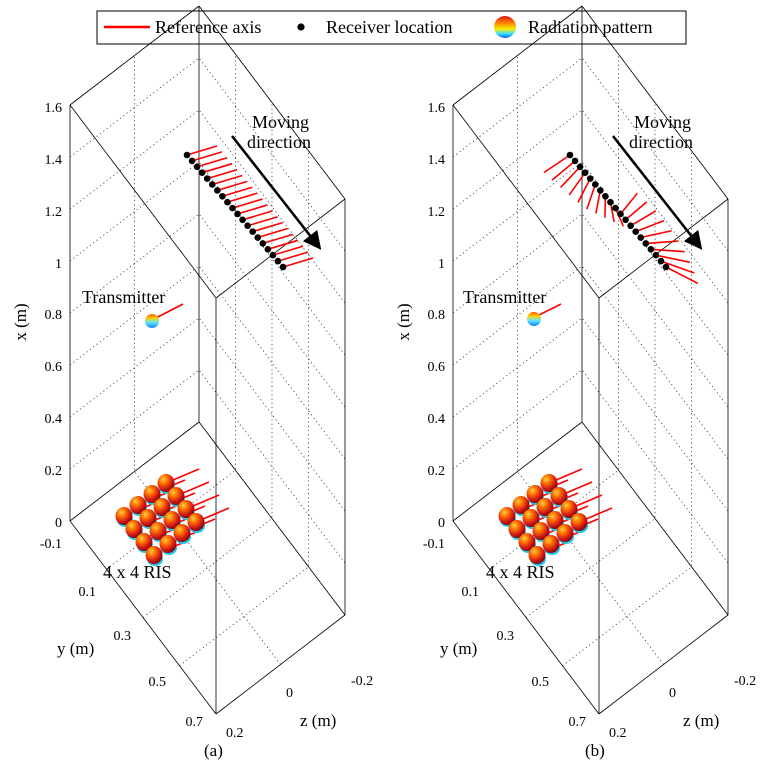 The width and height of the screenshot is (769, 768). I want to click on legend-pattern-label: Radiation pattern, so click(590, 27).